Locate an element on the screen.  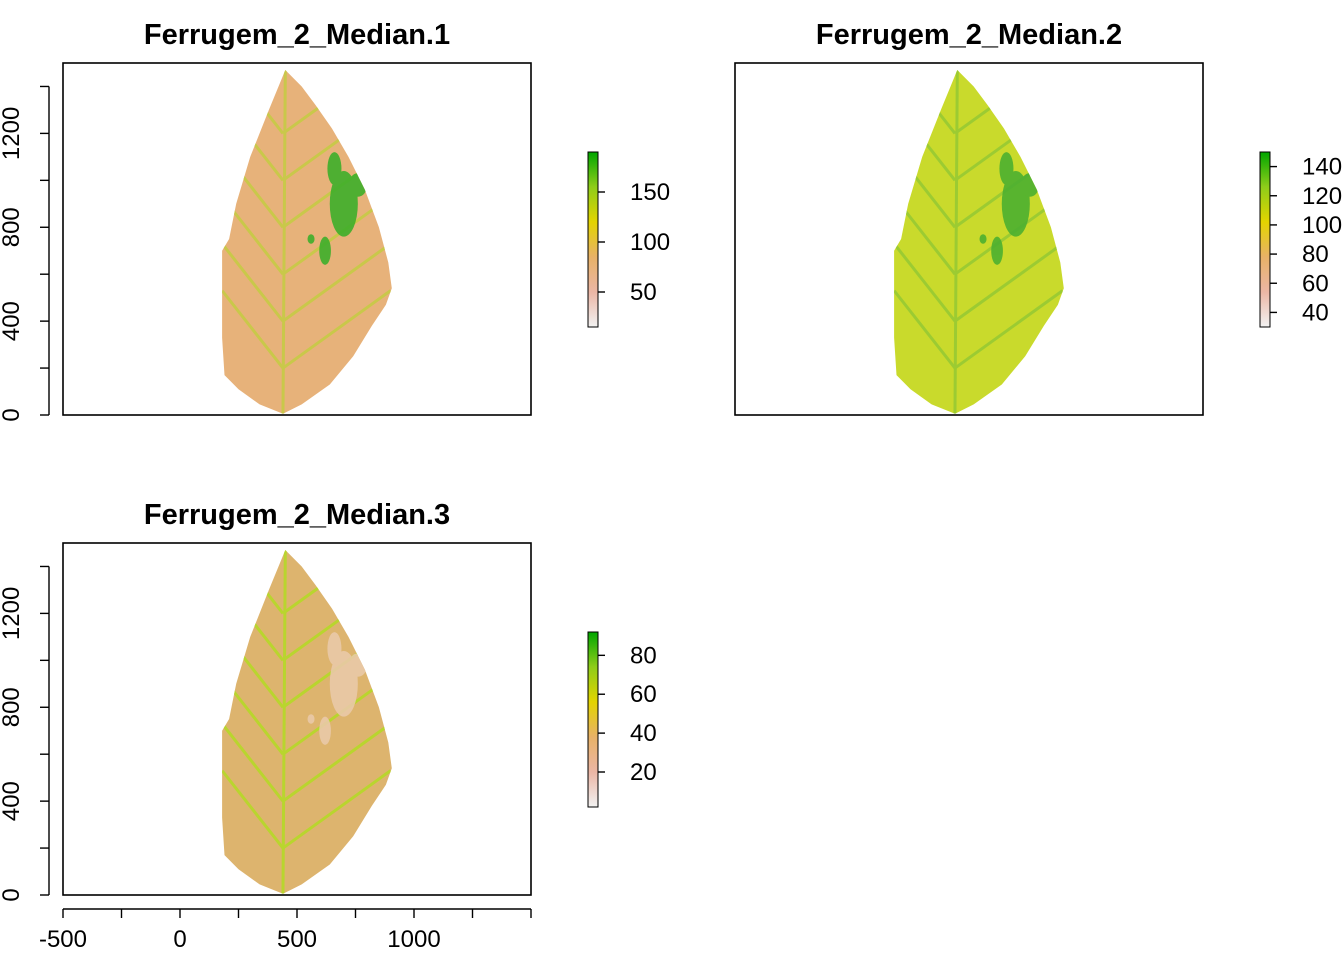
legend-tick-label: 120 is located at coordinates (1322, 196).